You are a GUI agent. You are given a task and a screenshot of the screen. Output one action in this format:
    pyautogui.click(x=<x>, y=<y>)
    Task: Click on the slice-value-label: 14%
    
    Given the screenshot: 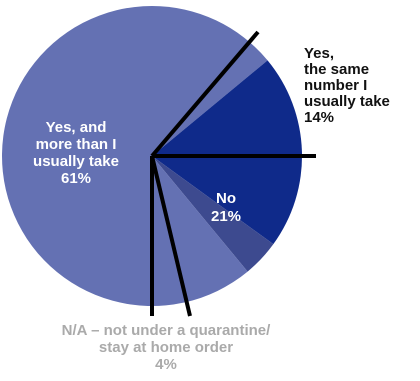 What is the action you would take?
    pyautogui.click(x=319, y=117)
    